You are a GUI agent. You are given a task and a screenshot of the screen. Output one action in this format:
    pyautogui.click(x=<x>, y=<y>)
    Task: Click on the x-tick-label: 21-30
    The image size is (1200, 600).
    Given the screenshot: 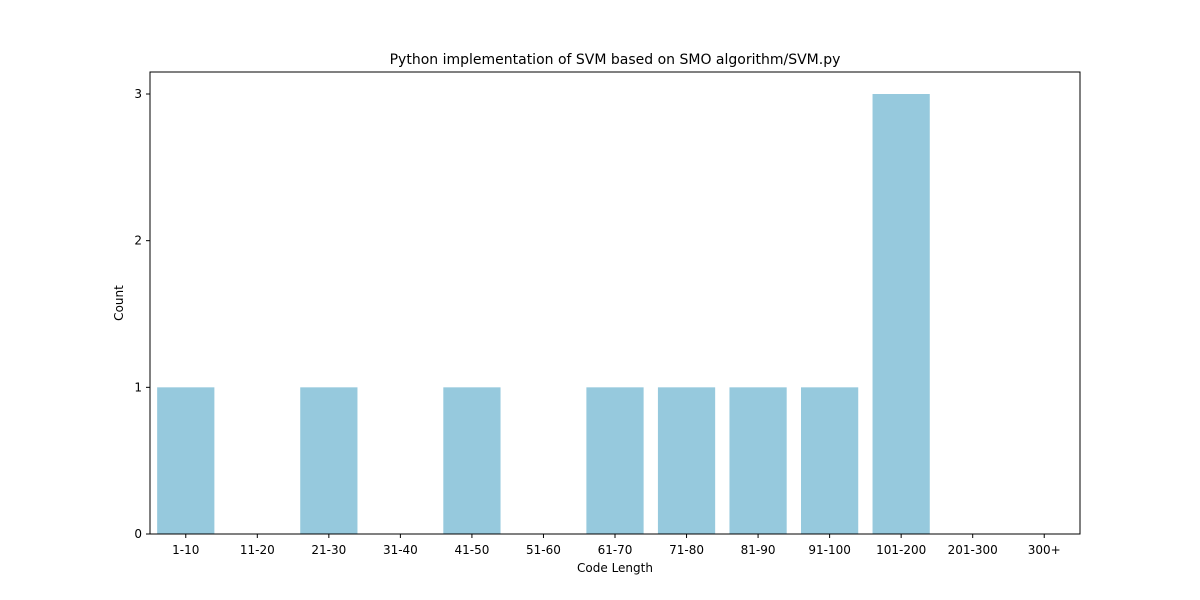 What is the action you would take?
    pyautogui.click(x=328, y=550)
    